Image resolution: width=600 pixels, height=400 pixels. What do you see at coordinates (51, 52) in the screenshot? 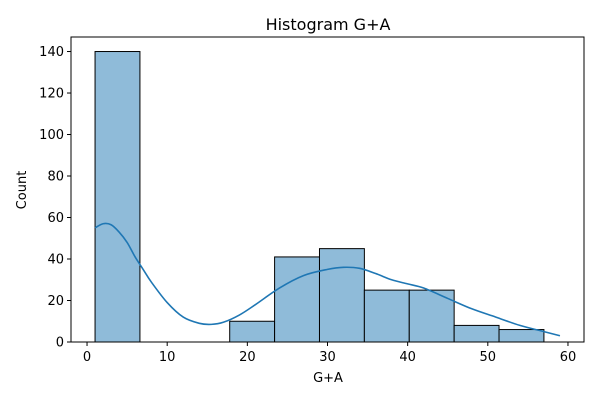
I see `y-tick-label-7: 140` at bounding box center [51, 52].